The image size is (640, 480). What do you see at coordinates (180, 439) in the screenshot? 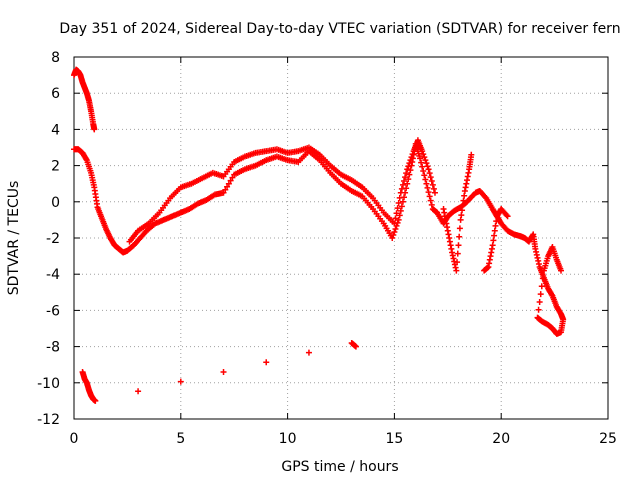
I see `x-tick-label: 5` at bounding box center [180, 439].